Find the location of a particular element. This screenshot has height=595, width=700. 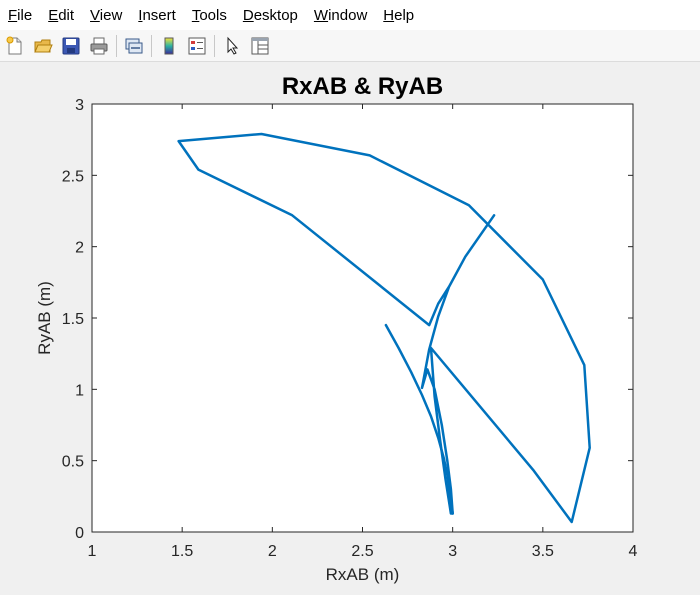

menu-edit: Edit is located at coordinates (61, 15).